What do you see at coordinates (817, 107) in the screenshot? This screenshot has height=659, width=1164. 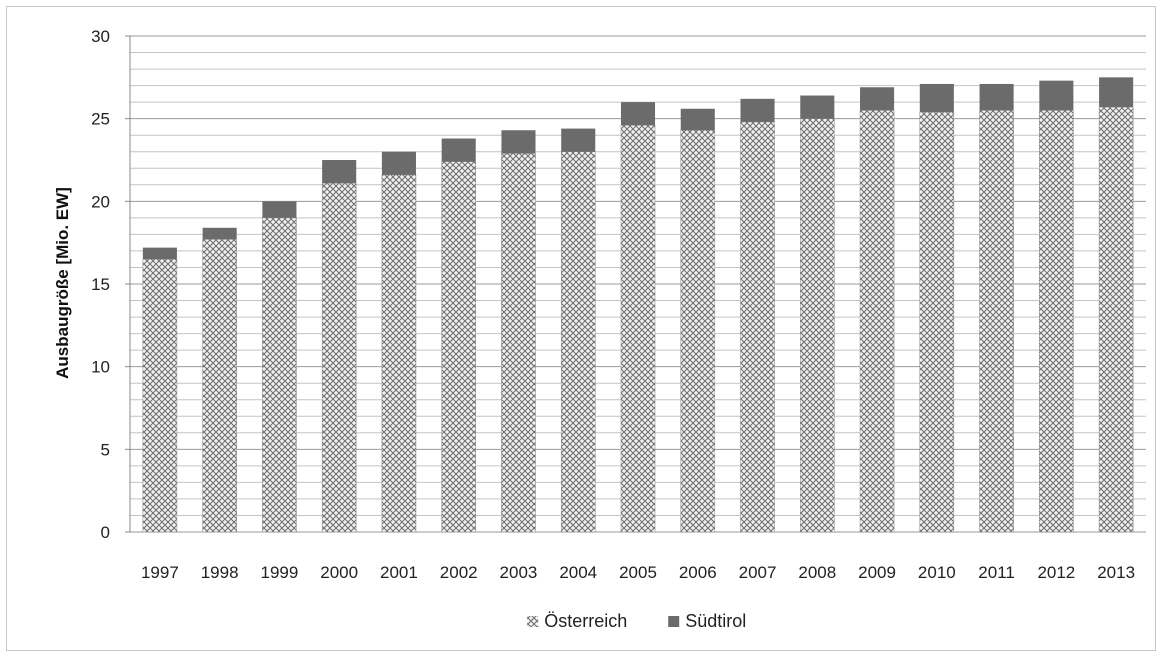 I see `bar-segment-s-dtirol-2008` at bounding box center [817, 107].